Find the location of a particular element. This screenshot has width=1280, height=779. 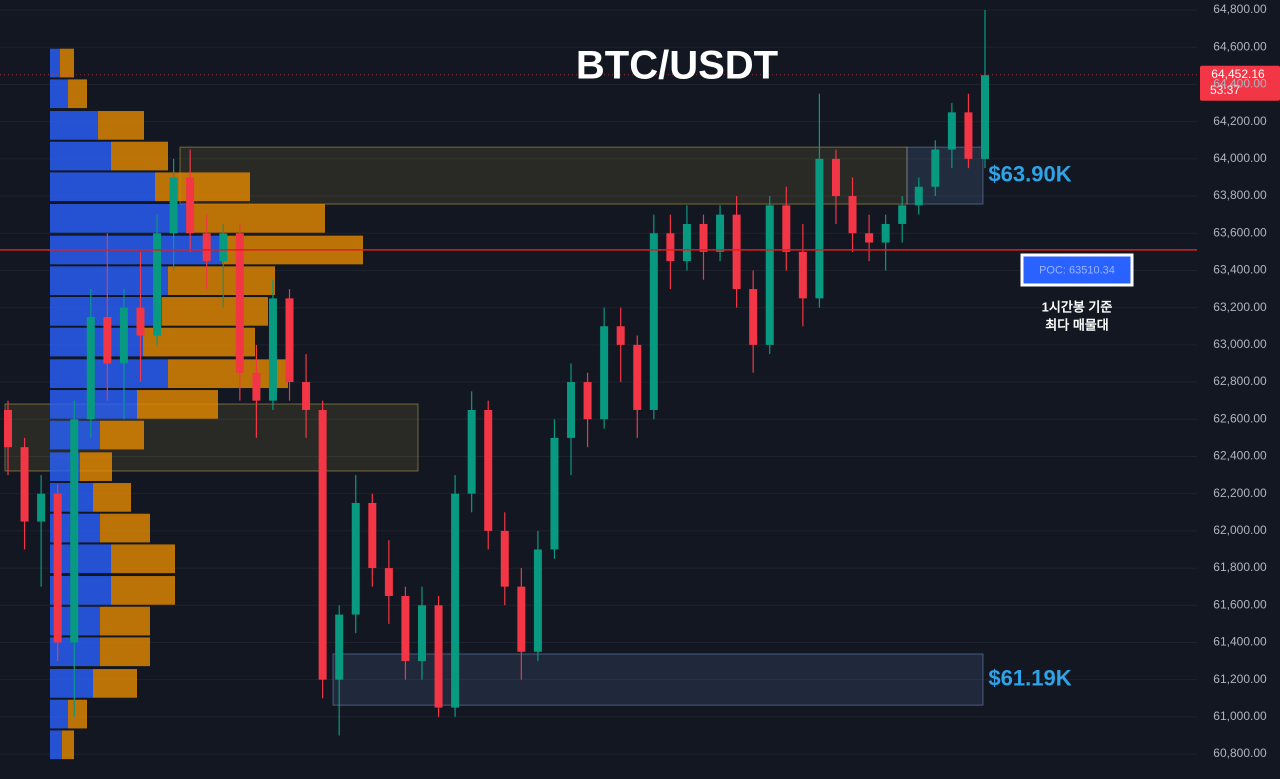

poc-label: POC: 63510.34 is located at coordinates (1077, 270).